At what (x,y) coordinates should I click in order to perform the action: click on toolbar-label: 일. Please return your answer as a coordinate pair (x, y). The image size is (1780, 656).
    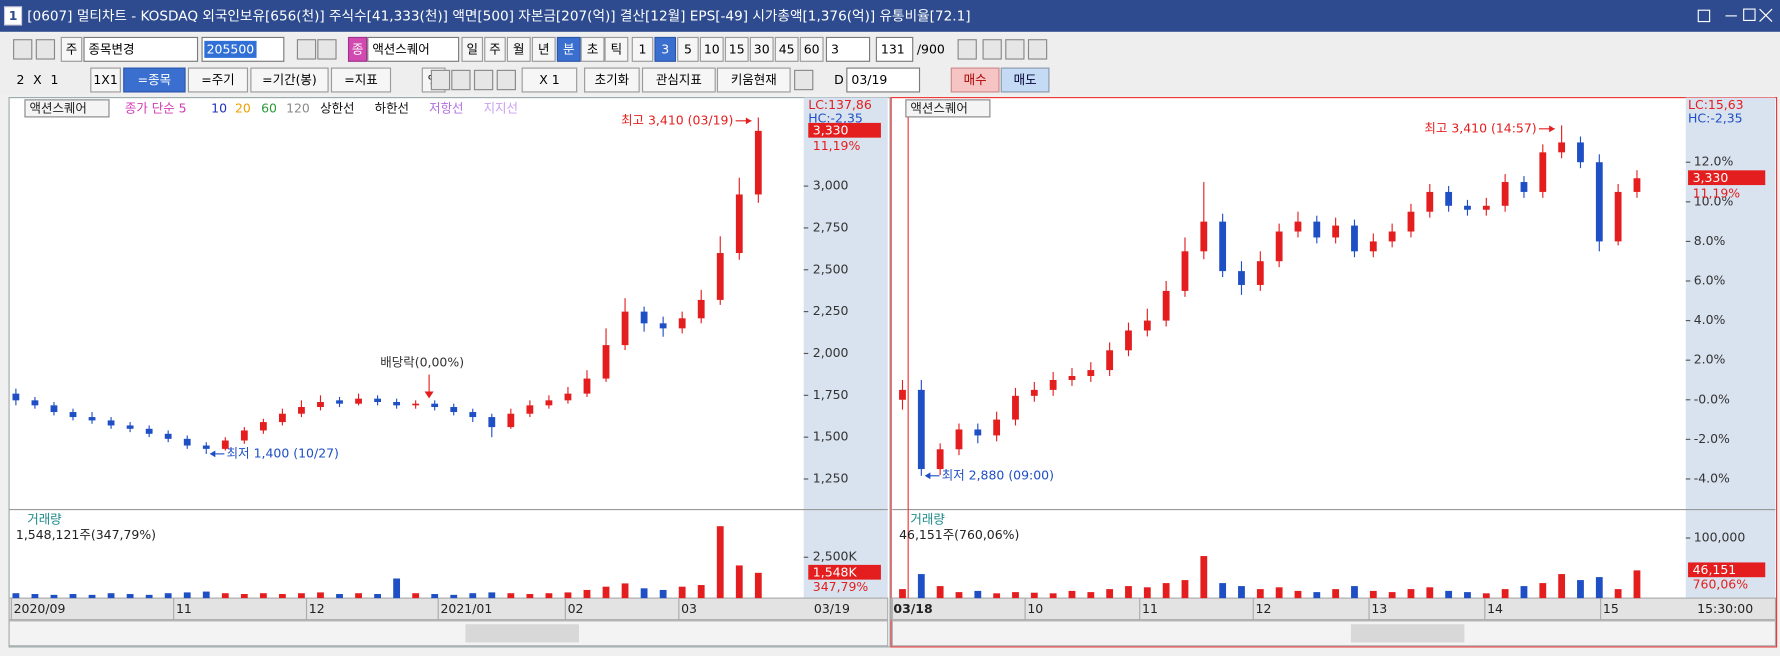
    Looking at the image, I should click on (472, 48).